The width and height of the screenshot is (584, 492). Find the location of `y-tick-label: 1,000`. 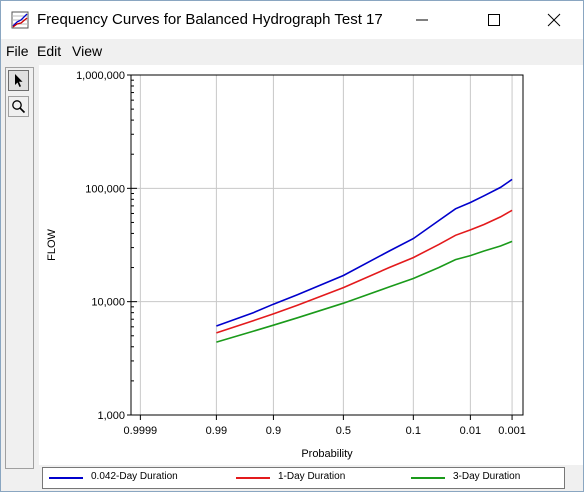

y-tick-label: 1,000 is located at coordinates (111, 416).